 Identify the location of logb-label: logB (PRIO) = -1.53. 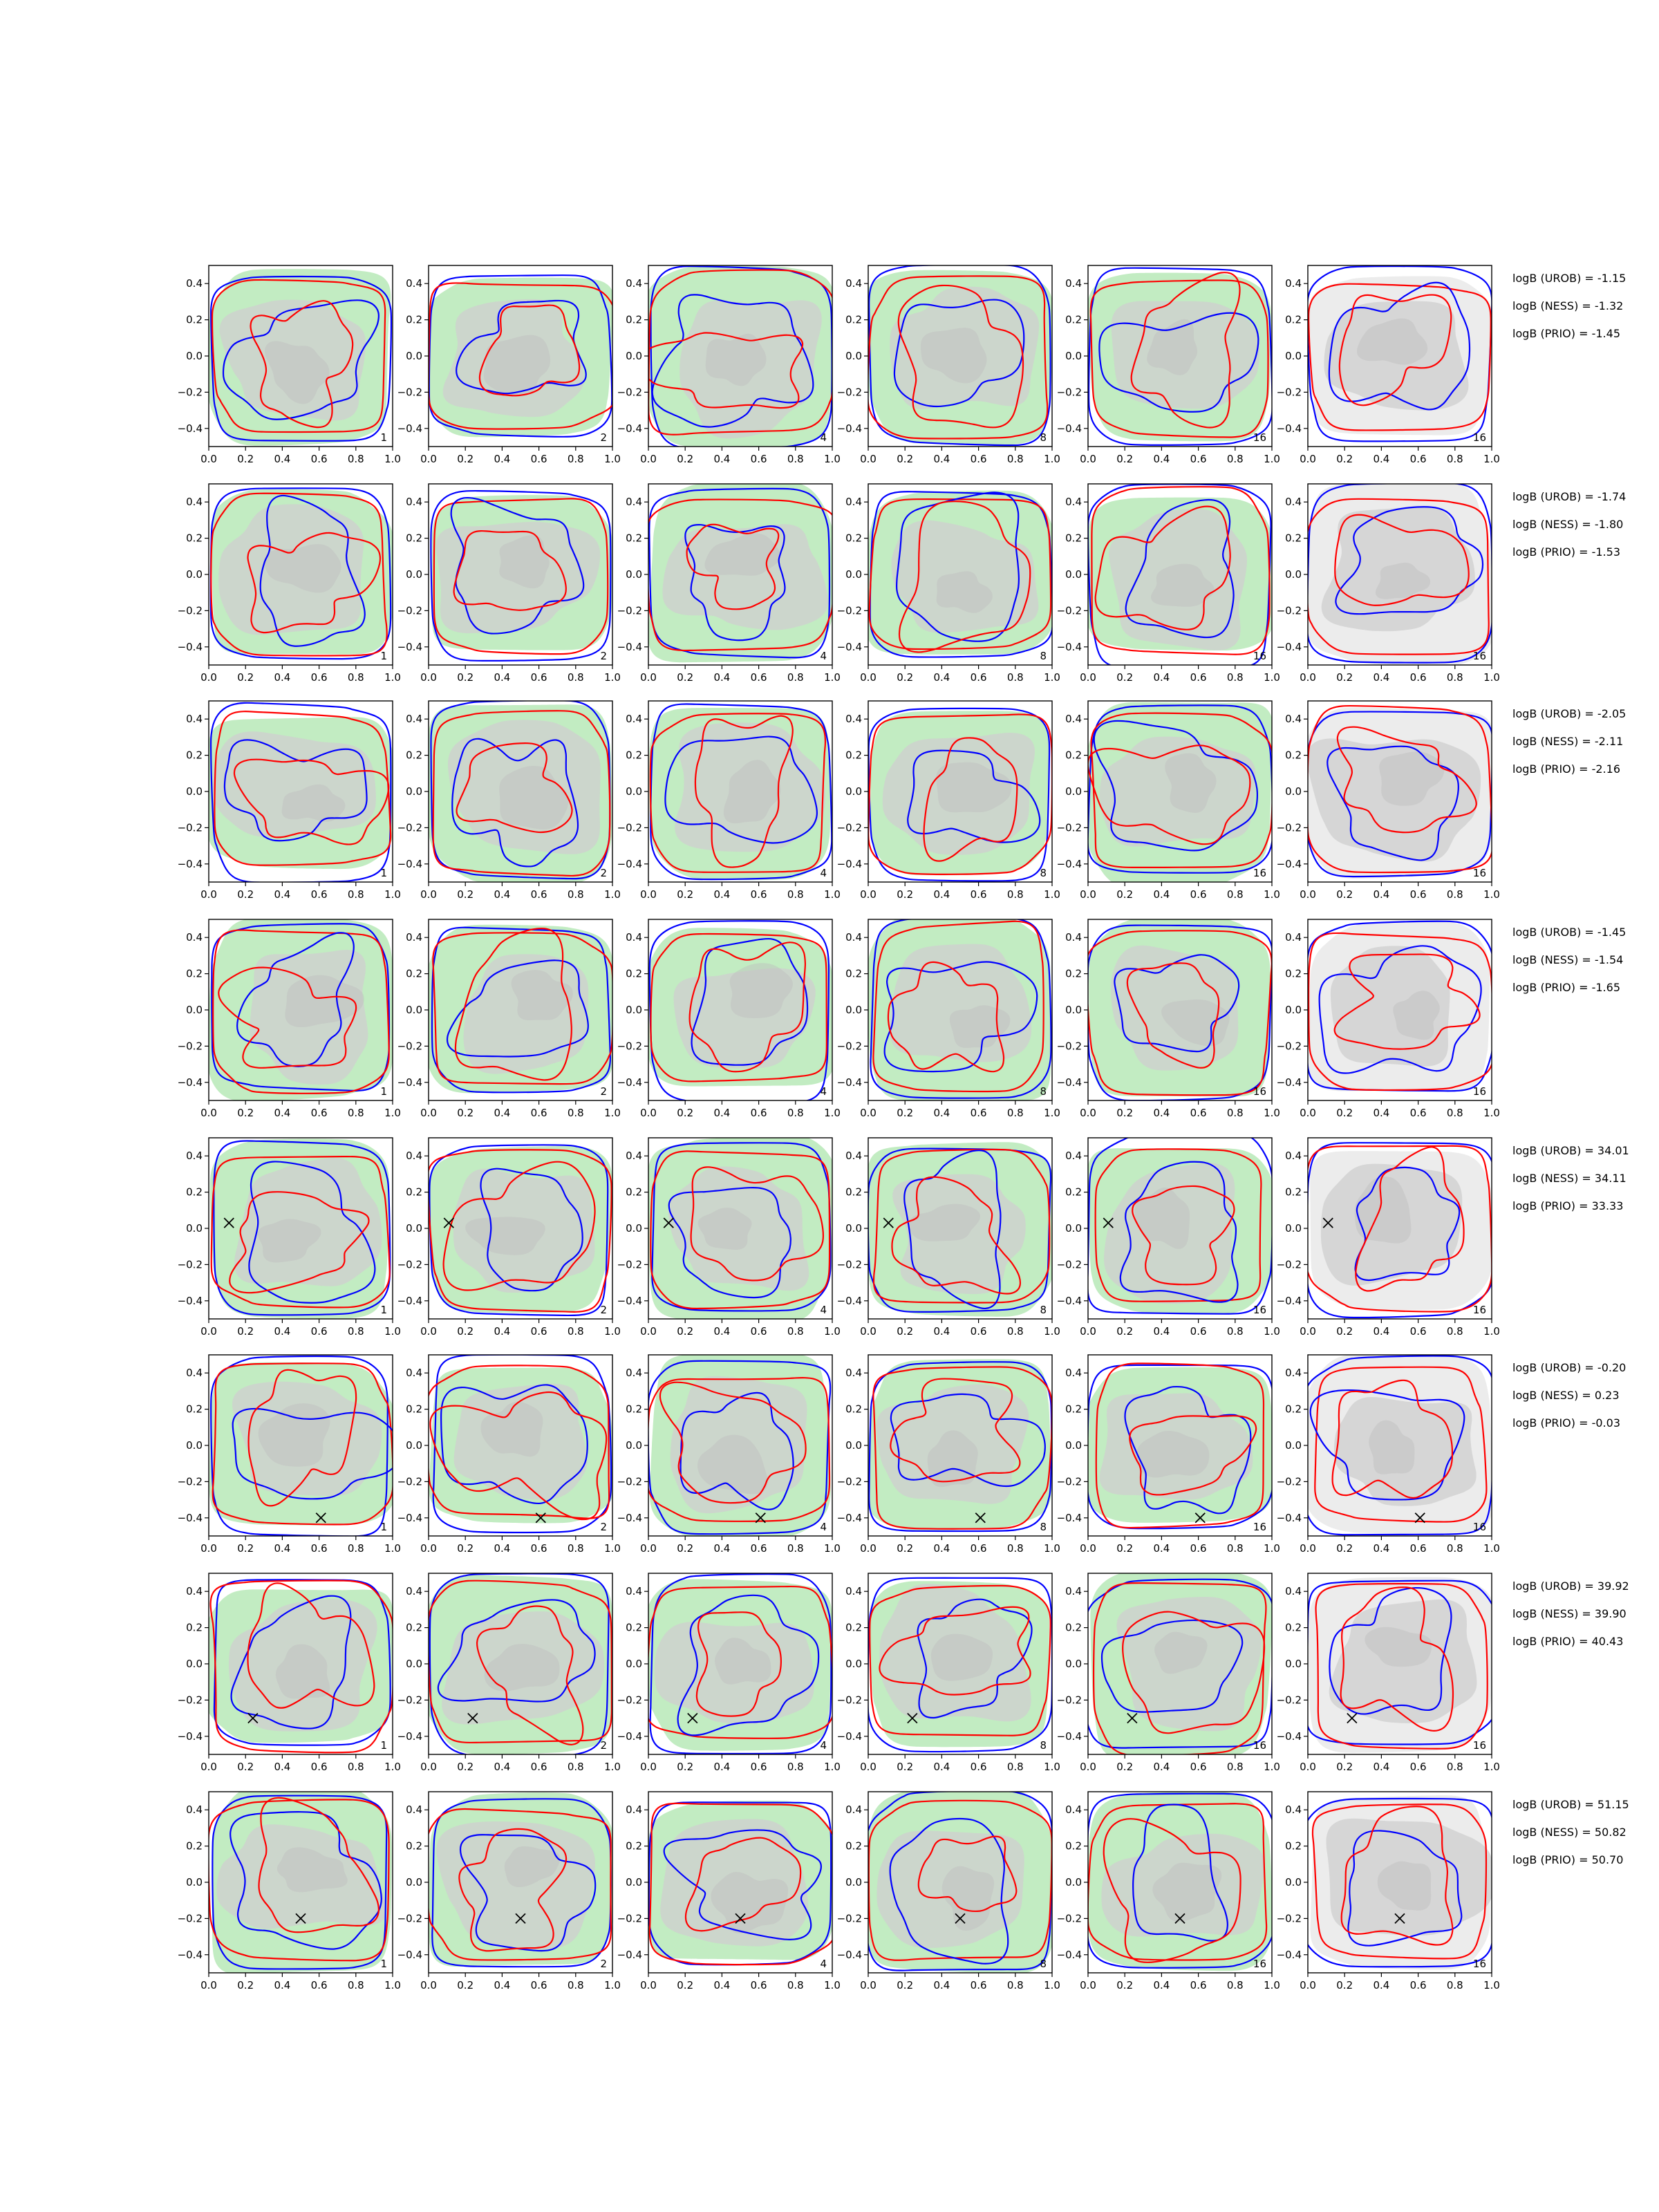
(1566, 552).